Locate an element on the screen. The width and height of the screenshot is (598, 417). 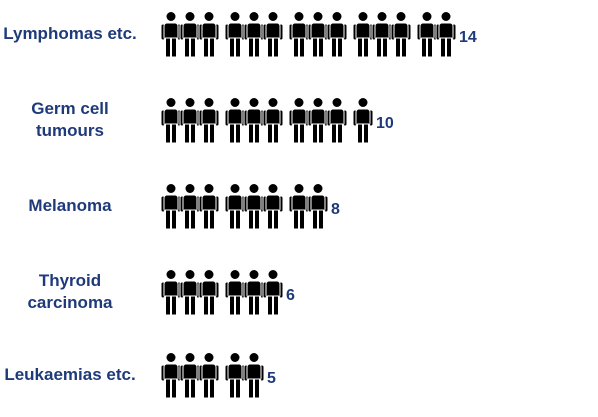
value-label: 6 is located at coordinates (290, 295).